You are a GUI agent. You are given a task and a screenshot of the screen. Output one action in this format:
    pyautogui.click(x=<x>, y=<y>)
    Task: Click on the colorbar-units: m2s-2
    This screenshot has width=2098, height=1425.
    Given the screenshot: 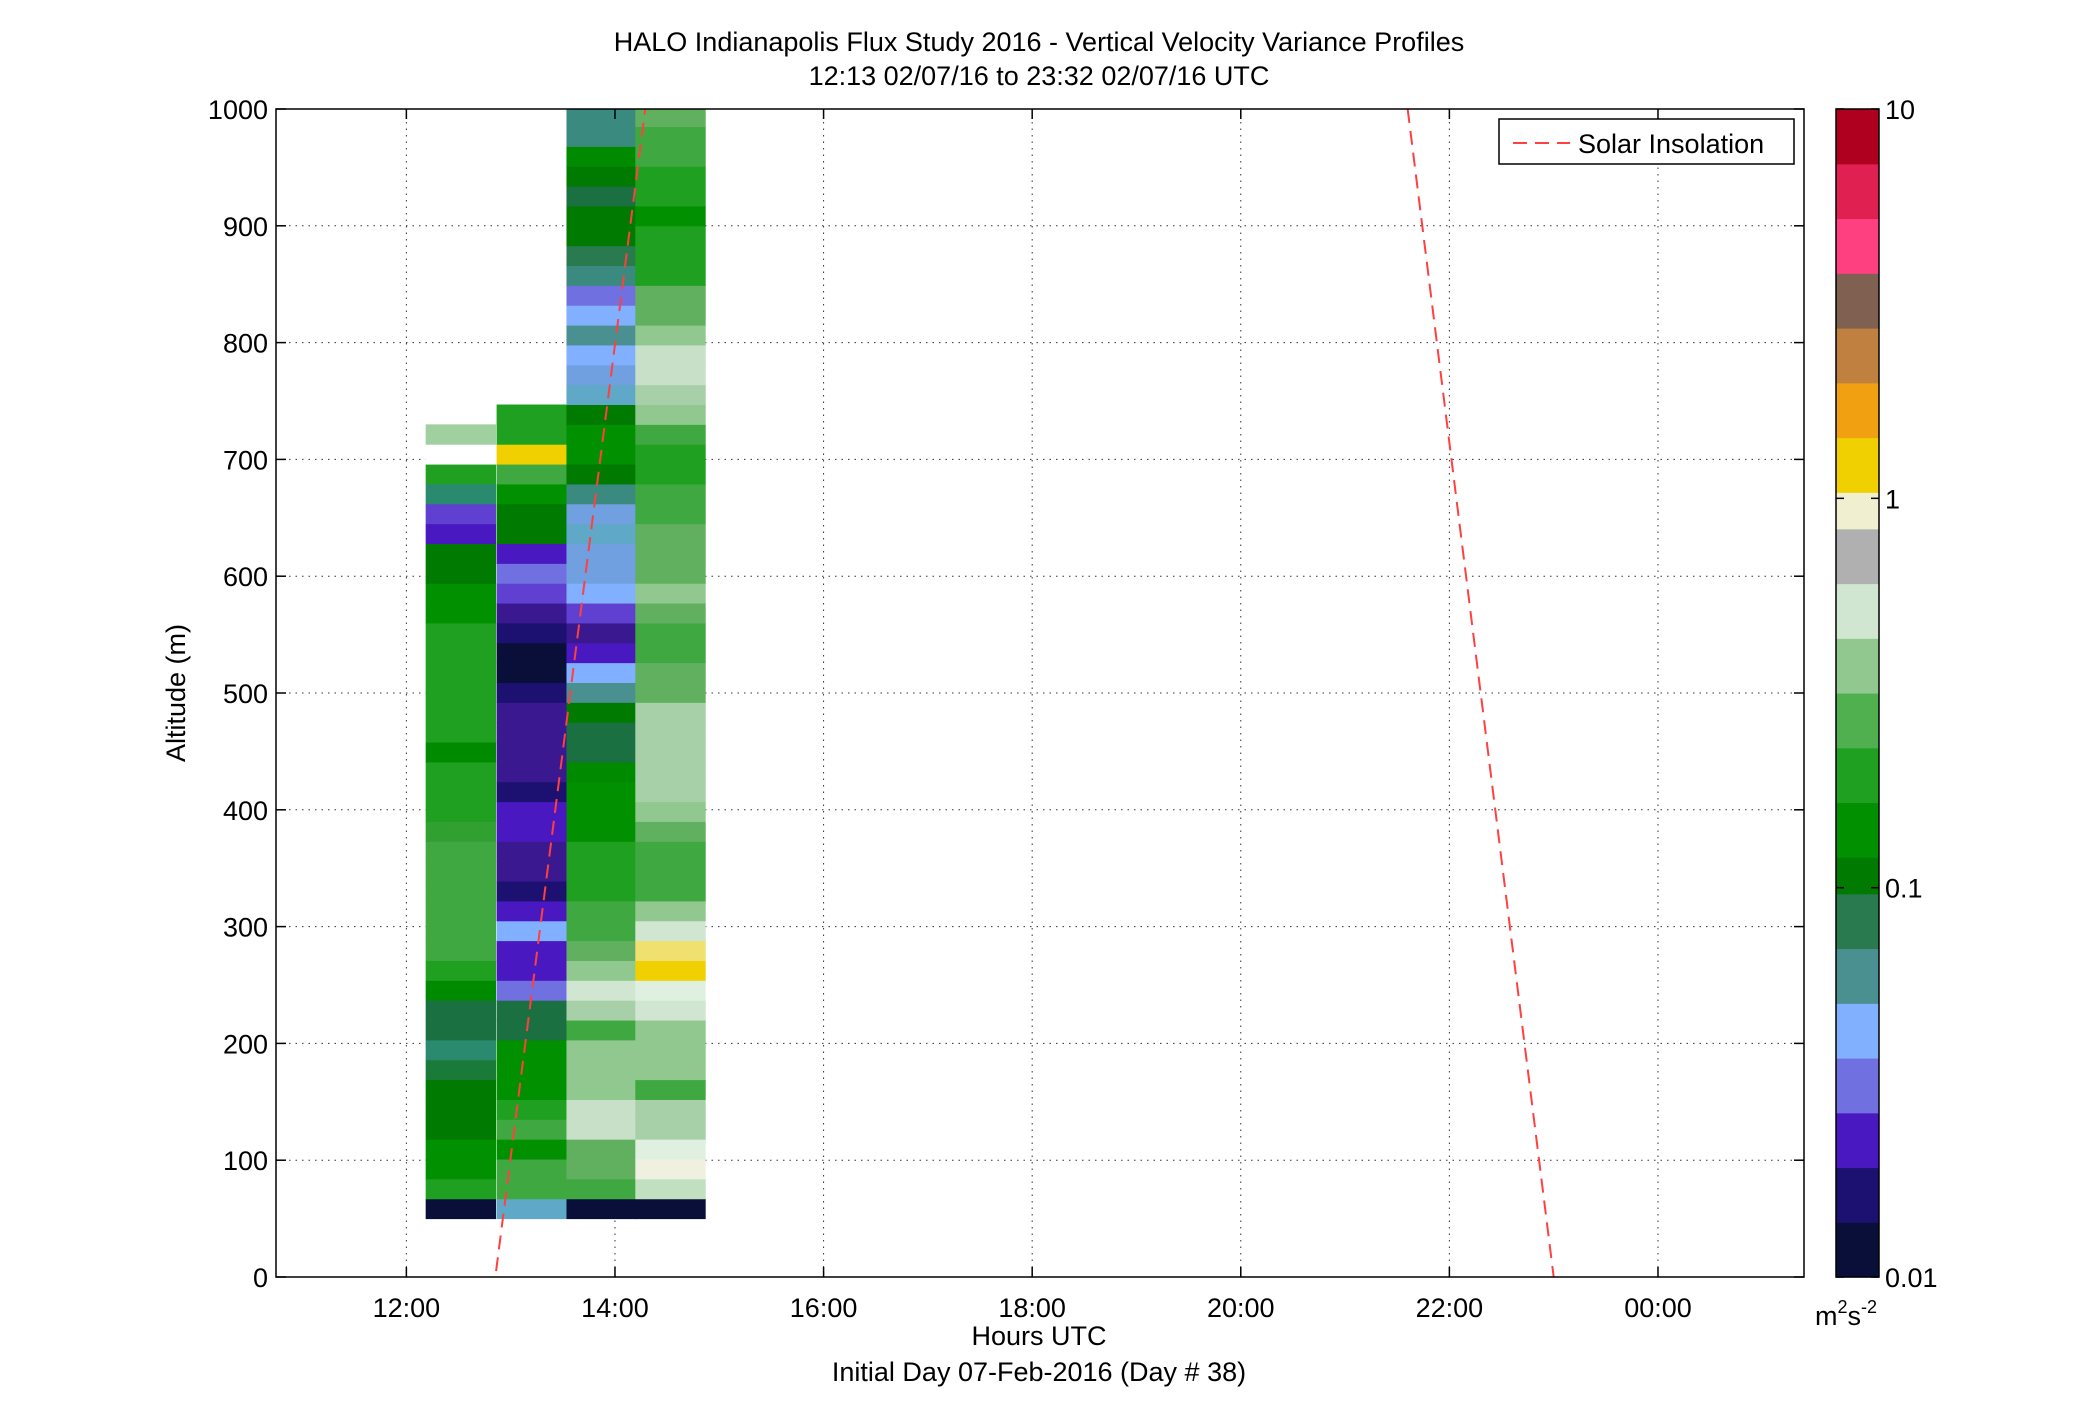 What is the action you would take?
    pyautogui.click(x=1846, y=1314)
    